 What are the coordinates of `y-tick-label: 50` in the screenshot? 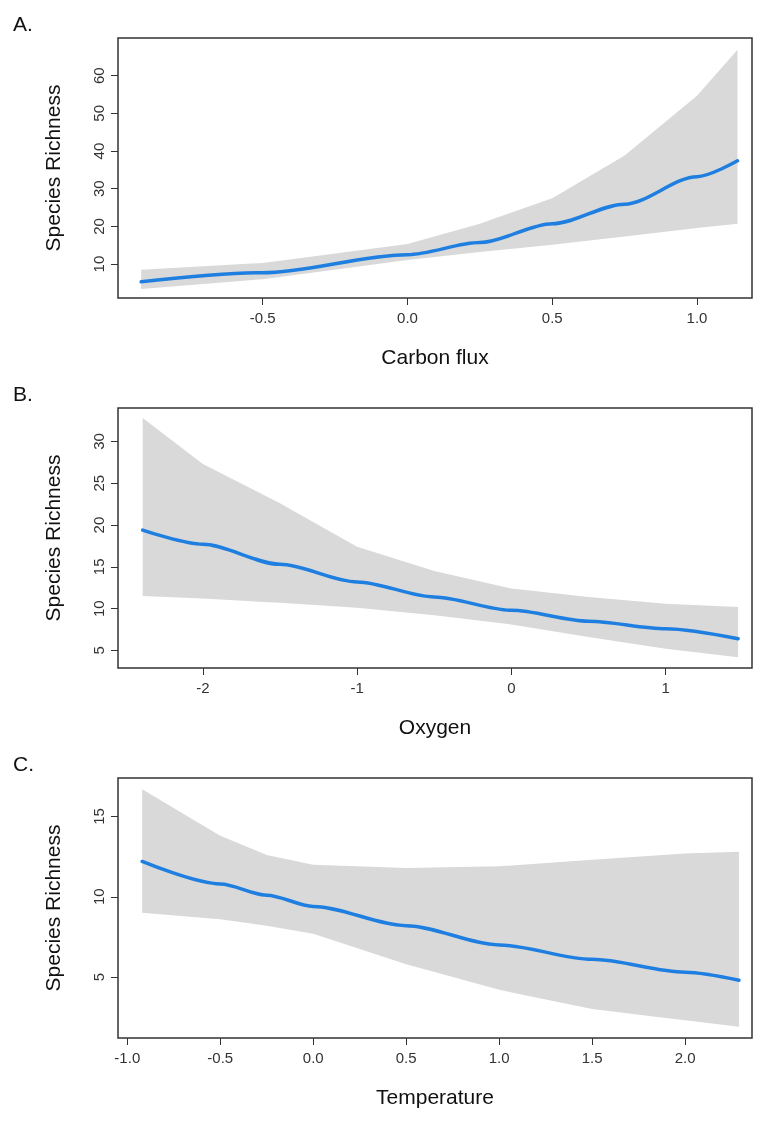 It's located at (98, 113).